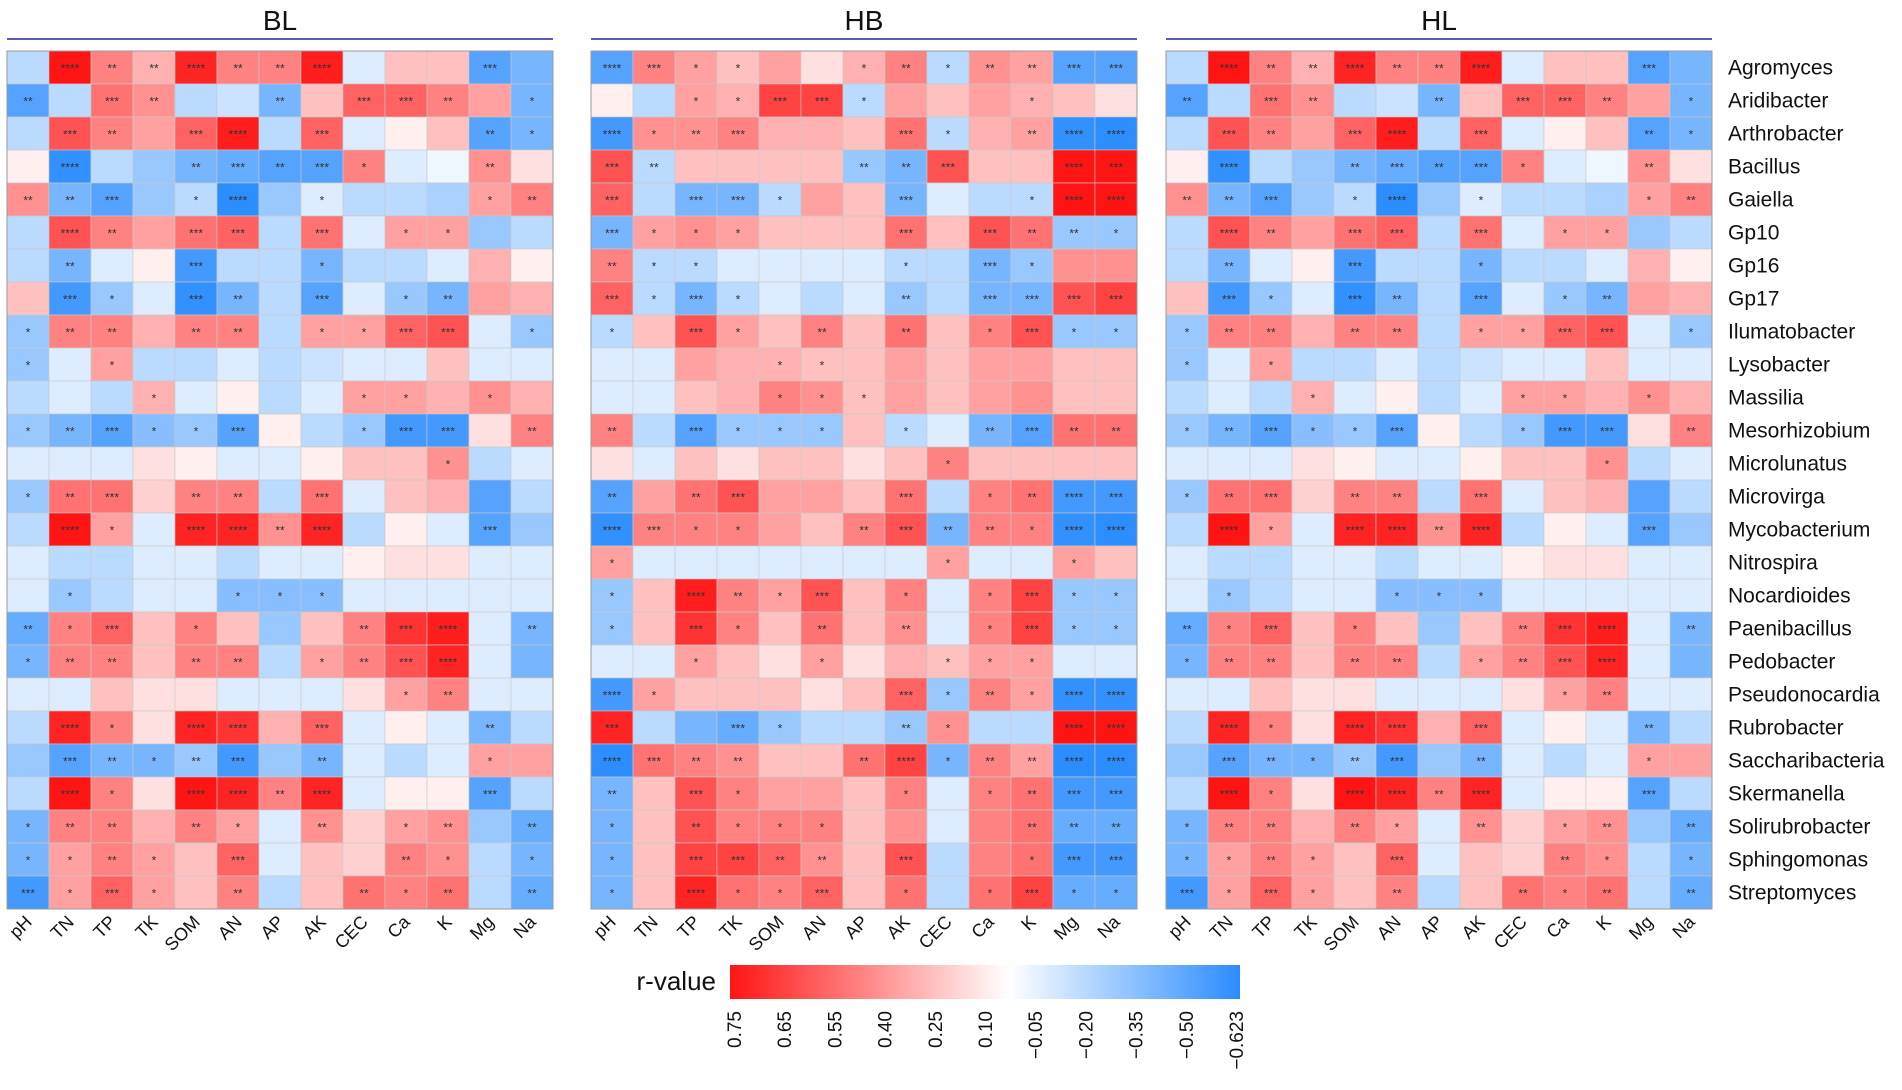 The width and height of the screenshot is (1902, 1090). I want to click on column-label: K, so click(444, 923).